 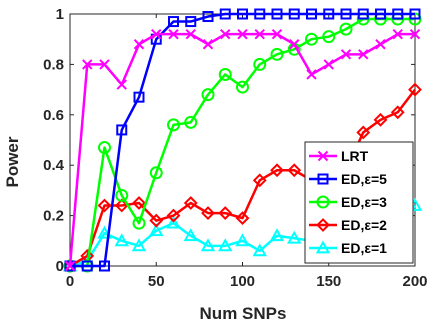 What do you see at coordinates (156, 281) in the screenshot?
I see `x-tick-label: 50` at bounding box center [156, 281].